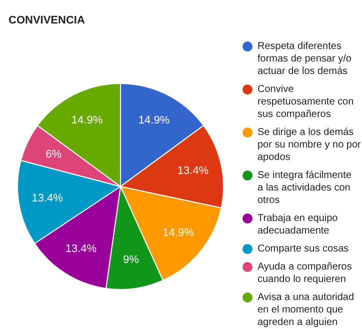  Describe the element at coordinates (46, 20) in the screenshot. I see `chart-title: CONVIVENCIA` at that location.